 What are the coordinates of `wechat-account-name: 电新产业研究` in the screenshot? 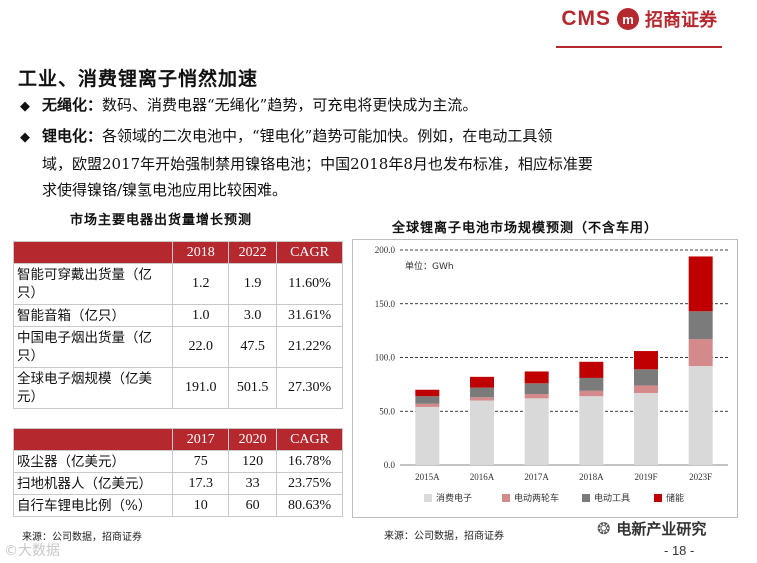 It's located at (661, 529).